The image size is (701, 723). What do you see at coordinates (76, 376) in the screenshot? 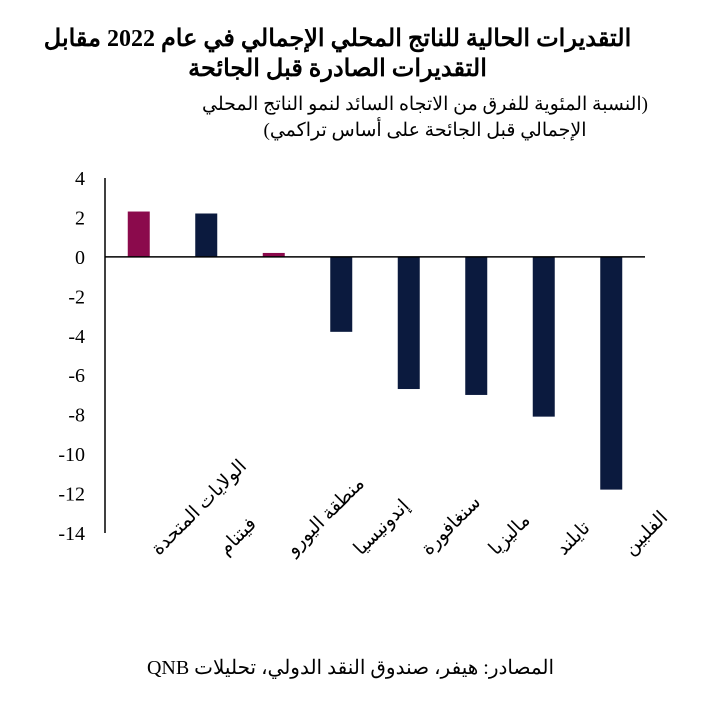
I see `y-tick-label: -6` at bounding box center [76, 376].